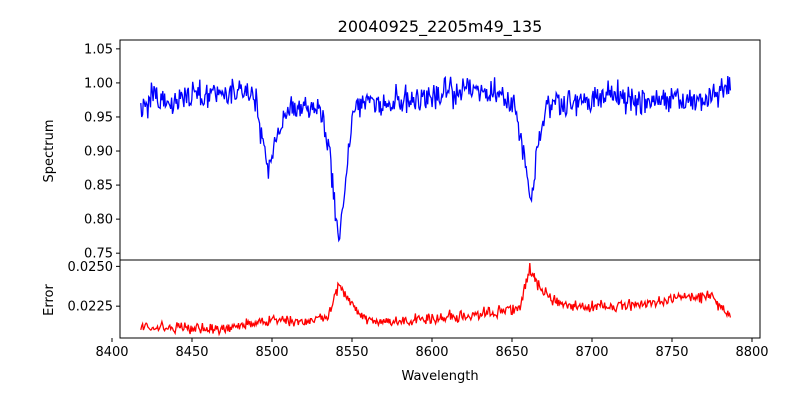 This screenshot has width=800, height=400. I want to click on x-axis-label: Wavelength, so click(439, 376).